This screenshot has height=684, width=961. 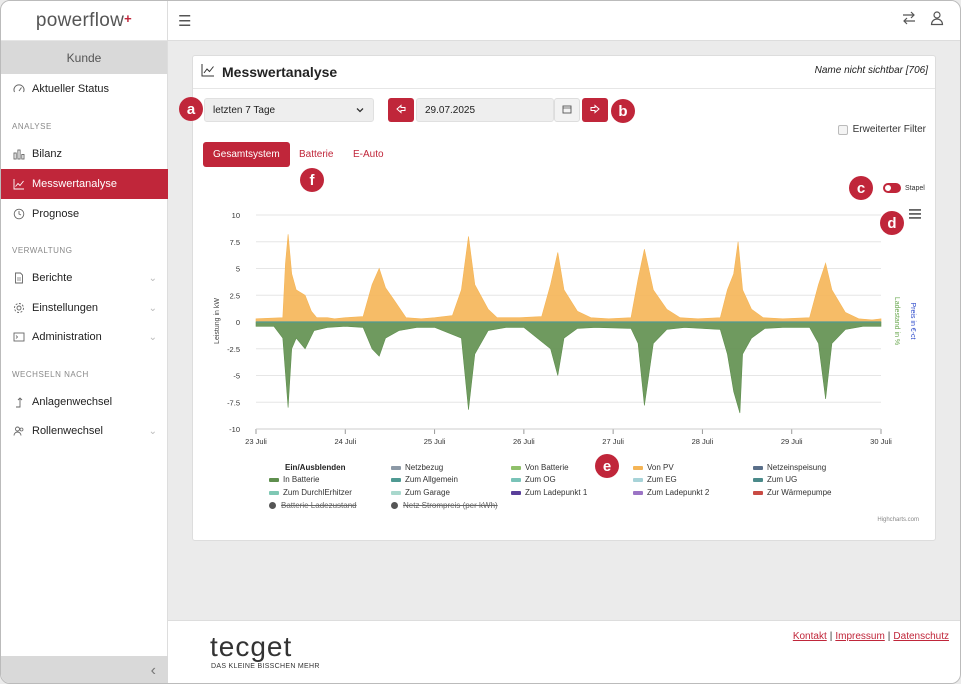 I want to click on menu-toggle-button: ☰, so click(x=185, y=21).